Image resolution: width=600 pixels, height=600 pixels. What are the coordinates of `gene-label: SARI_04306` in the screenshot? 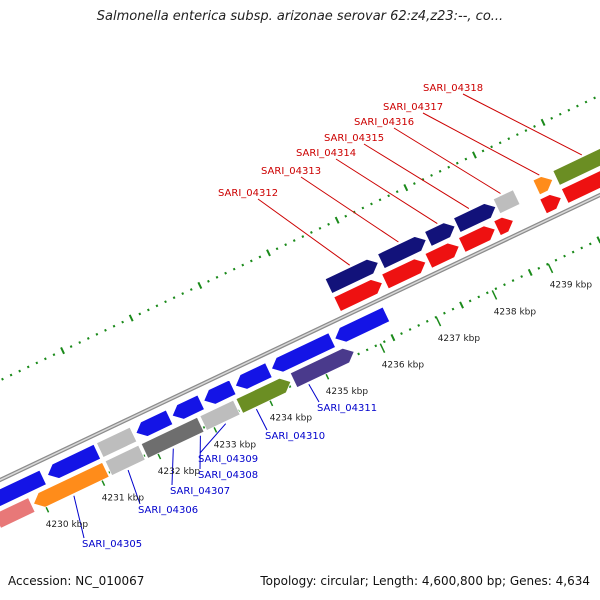 It's located at (168, 510).